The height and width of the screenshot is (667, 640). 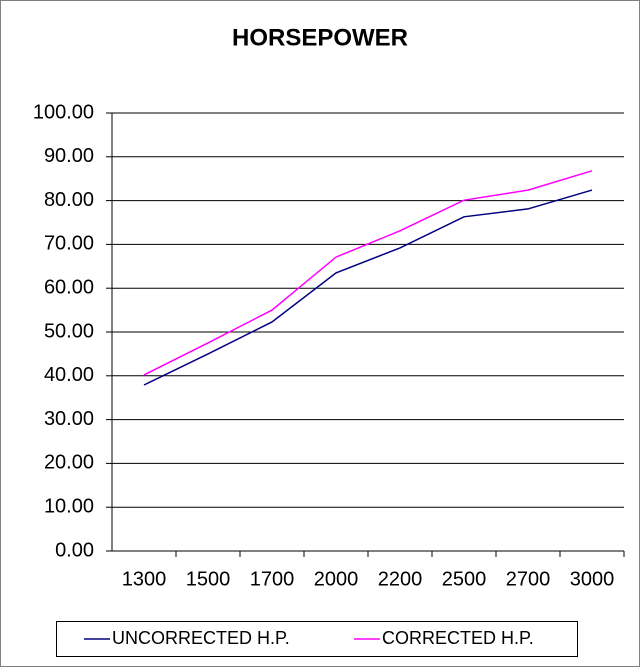 What do you see at coordinates (69, 331) in the screenshot?
I see `y-tick-label: 50.00` at bounding box center [69, 331].